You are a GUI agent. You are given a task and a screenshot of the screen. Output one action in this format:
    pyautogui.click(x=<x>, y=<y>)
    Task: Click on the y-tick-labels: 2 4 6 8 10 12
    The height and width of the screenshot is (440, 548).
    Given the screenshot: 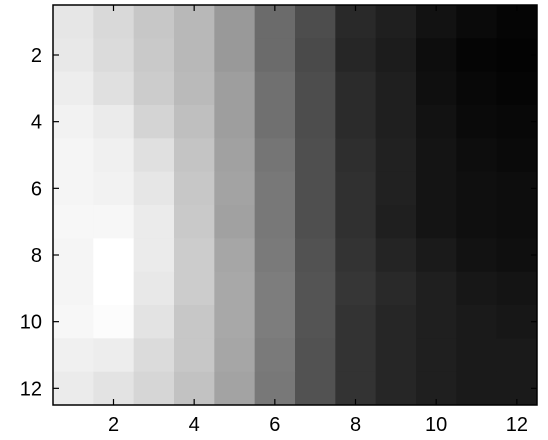 What is the action you would take?
    pyautogui.click(x=31, y=222)
    